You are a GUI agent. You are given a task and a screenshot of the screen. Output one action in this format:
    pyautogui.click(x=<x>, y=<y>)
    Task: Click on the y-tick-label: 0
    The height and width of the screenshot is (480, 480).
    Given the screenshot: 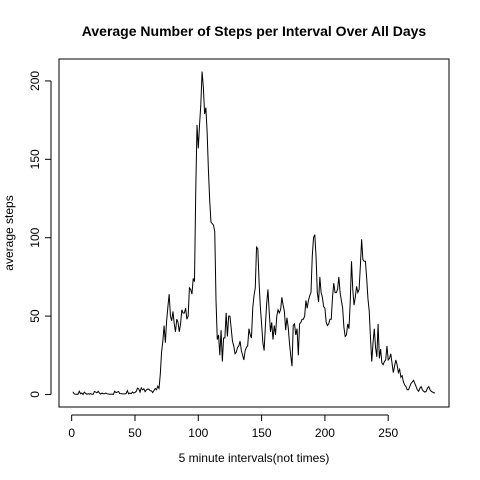 What is the action you would take?
    pyautogui.click(x=35, y=394)
    